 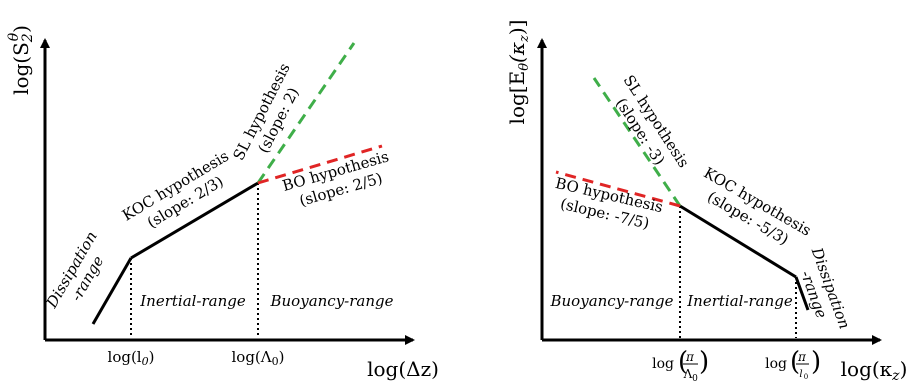 What do you see at coordinates (332, 301) in the screenshot?
I see `left-buoyancy-range-label: Buoyancy-range` at bounding box center [332, 301].